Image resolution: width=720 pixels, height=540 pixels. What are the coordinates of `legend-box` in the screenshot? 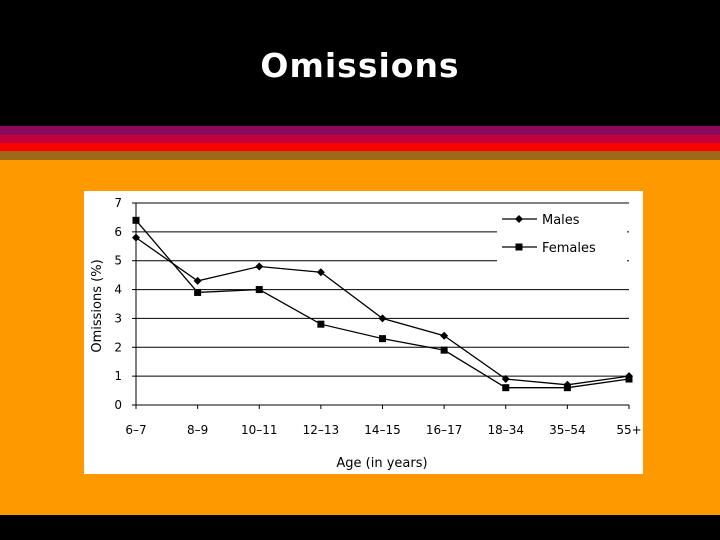 It's located at (562, 234).